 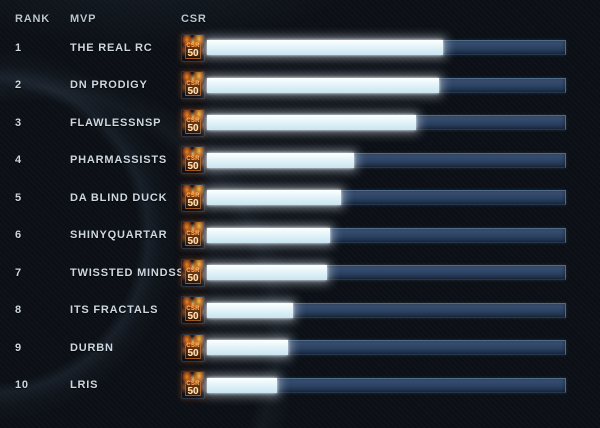 I want to click on leaderboard-row: 5 DA BLIND DUCK CSR 50, so click(x=300, y=198).